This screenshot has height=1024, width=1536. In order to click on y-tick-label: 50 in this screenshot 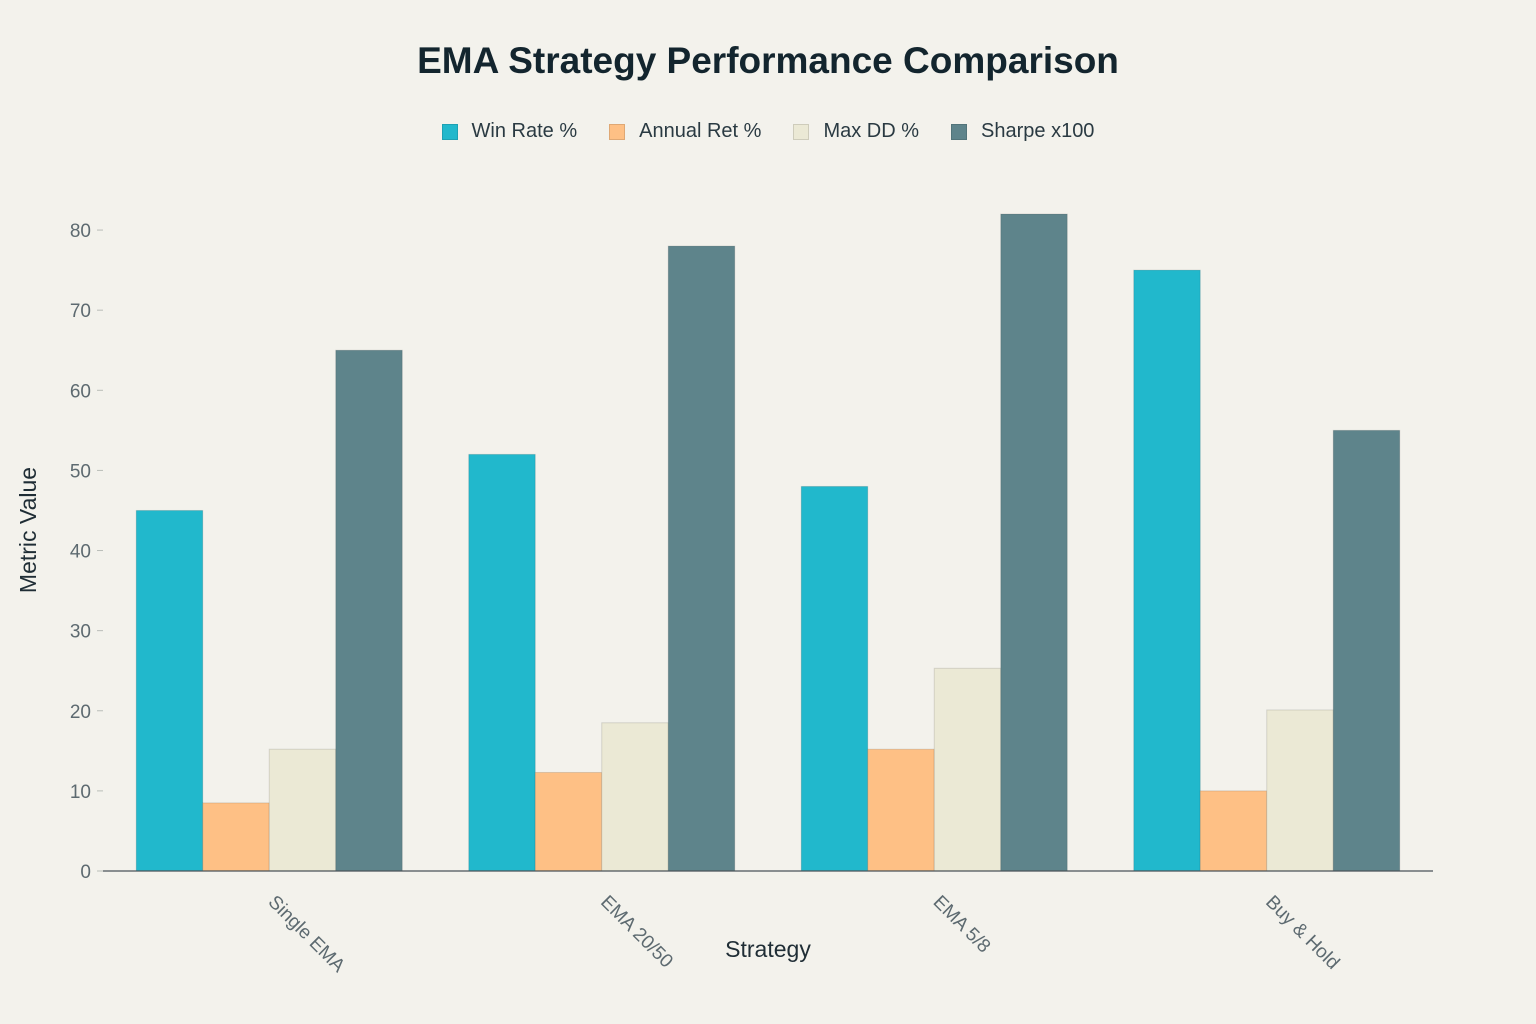, I will do `click(80, 471)`.